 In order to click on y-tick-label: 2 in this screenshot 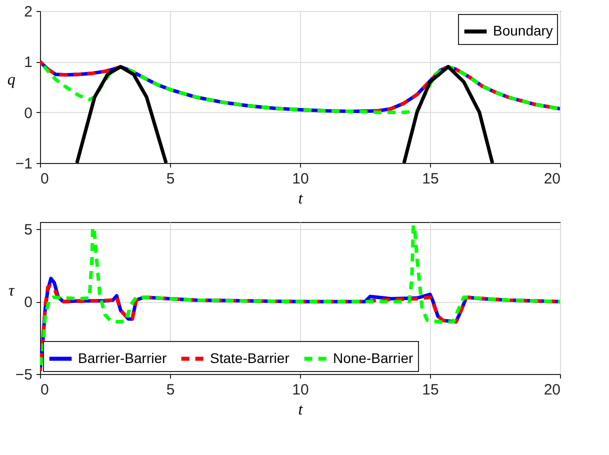, I will do `click(28, 12)`.